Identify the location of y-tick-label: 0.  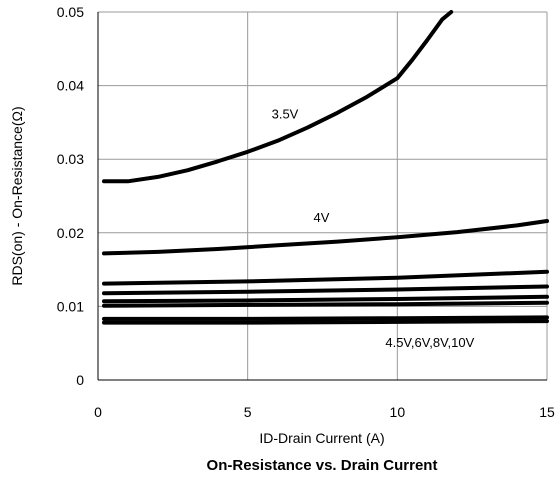
(80, 380).